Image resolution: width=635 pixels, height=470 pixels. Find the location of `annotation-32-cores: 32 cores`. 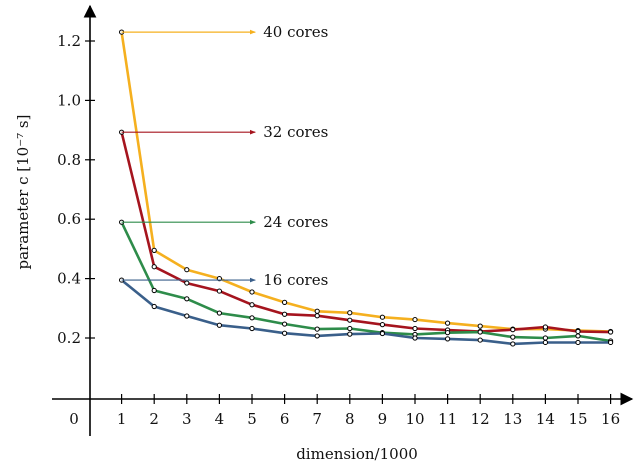

annotation-32-cores: 32 cores is located at coordinates (224, 132).